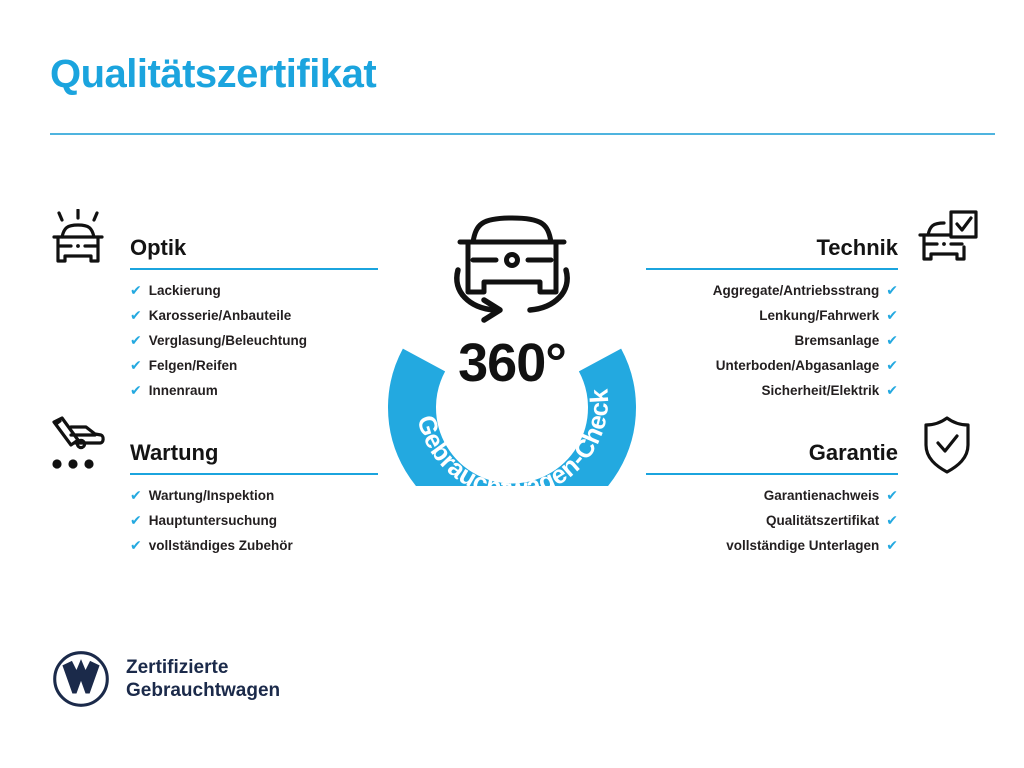 This screenshot has width=1024, height=768. I want to click on list-item: Aggregate/Antriebsstrang ✔, so click(772, 290).